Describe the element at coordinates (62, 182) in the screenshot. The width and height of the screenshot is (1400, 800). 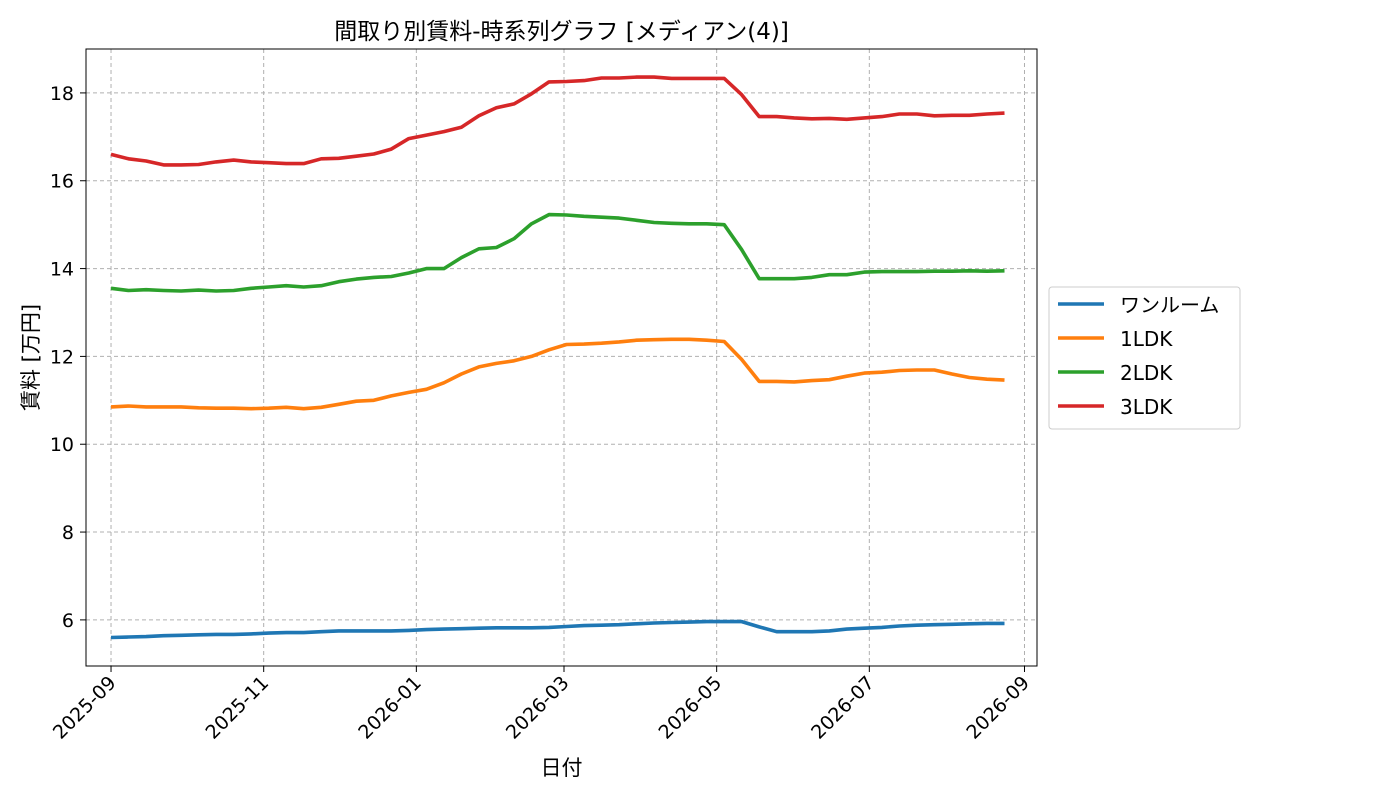
I see `y-tick-label: 16` at that location.